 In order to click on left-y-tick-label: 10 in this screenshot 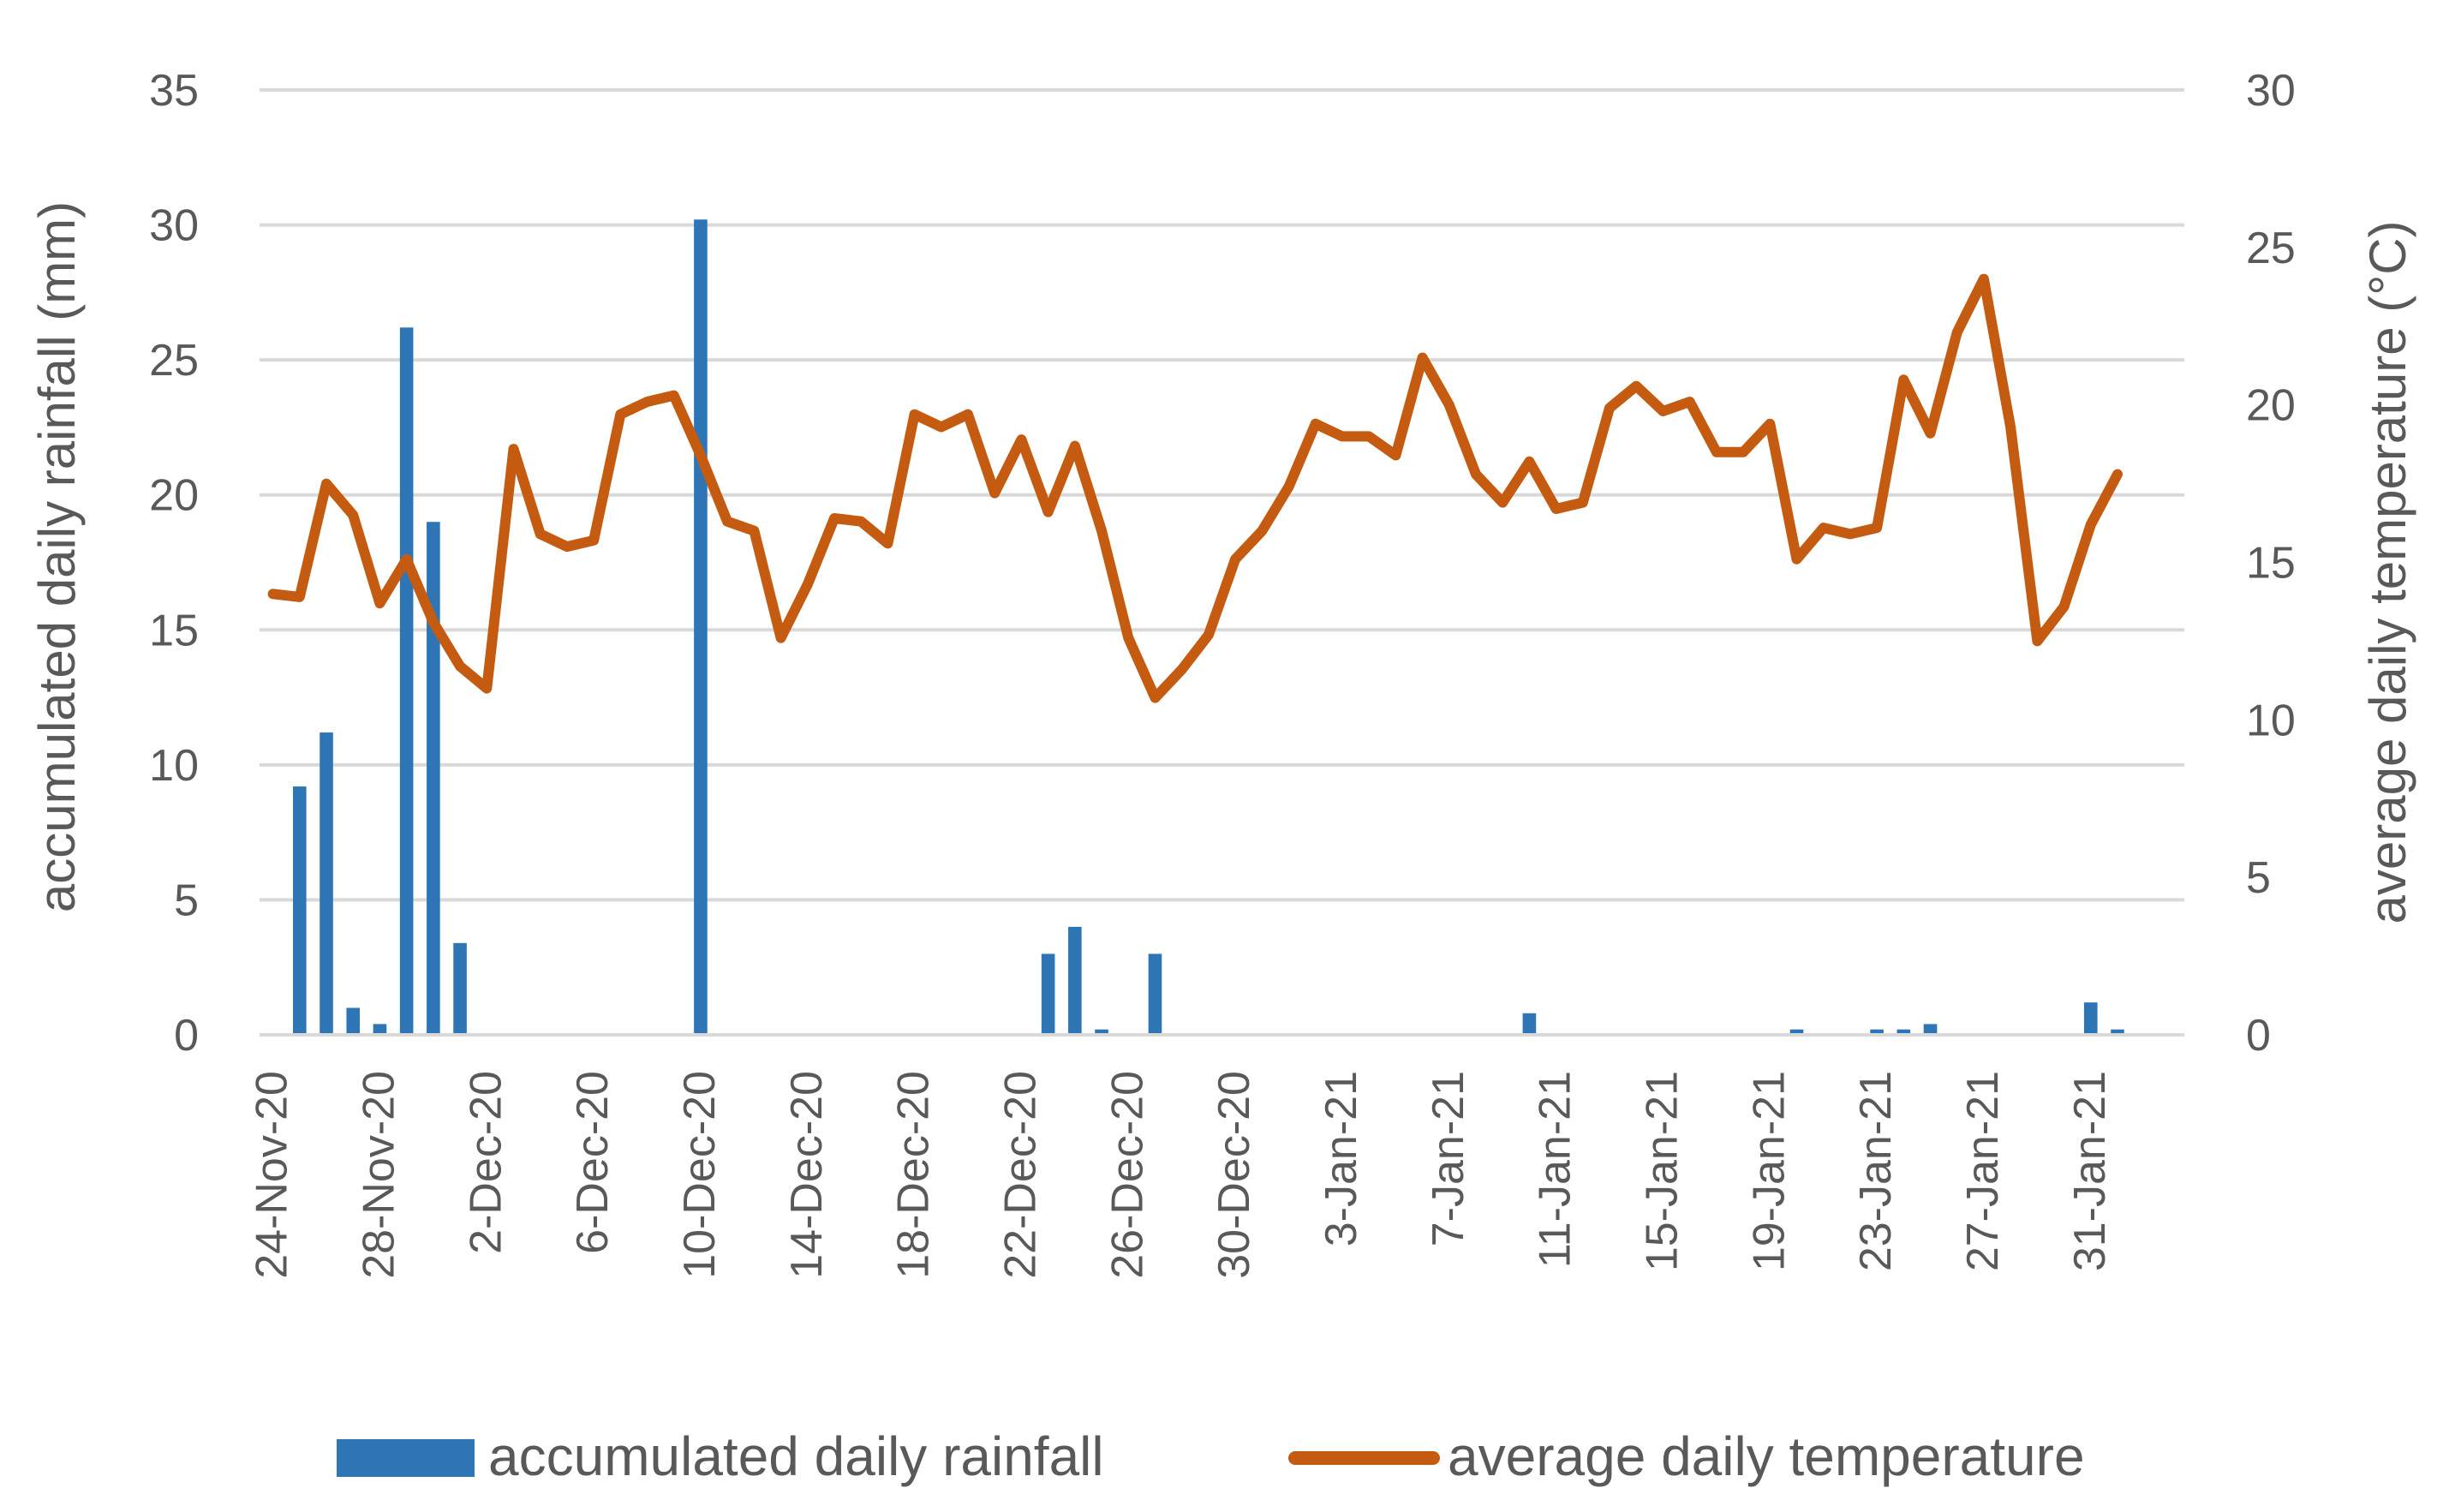, I will do `click(174, 766)`.